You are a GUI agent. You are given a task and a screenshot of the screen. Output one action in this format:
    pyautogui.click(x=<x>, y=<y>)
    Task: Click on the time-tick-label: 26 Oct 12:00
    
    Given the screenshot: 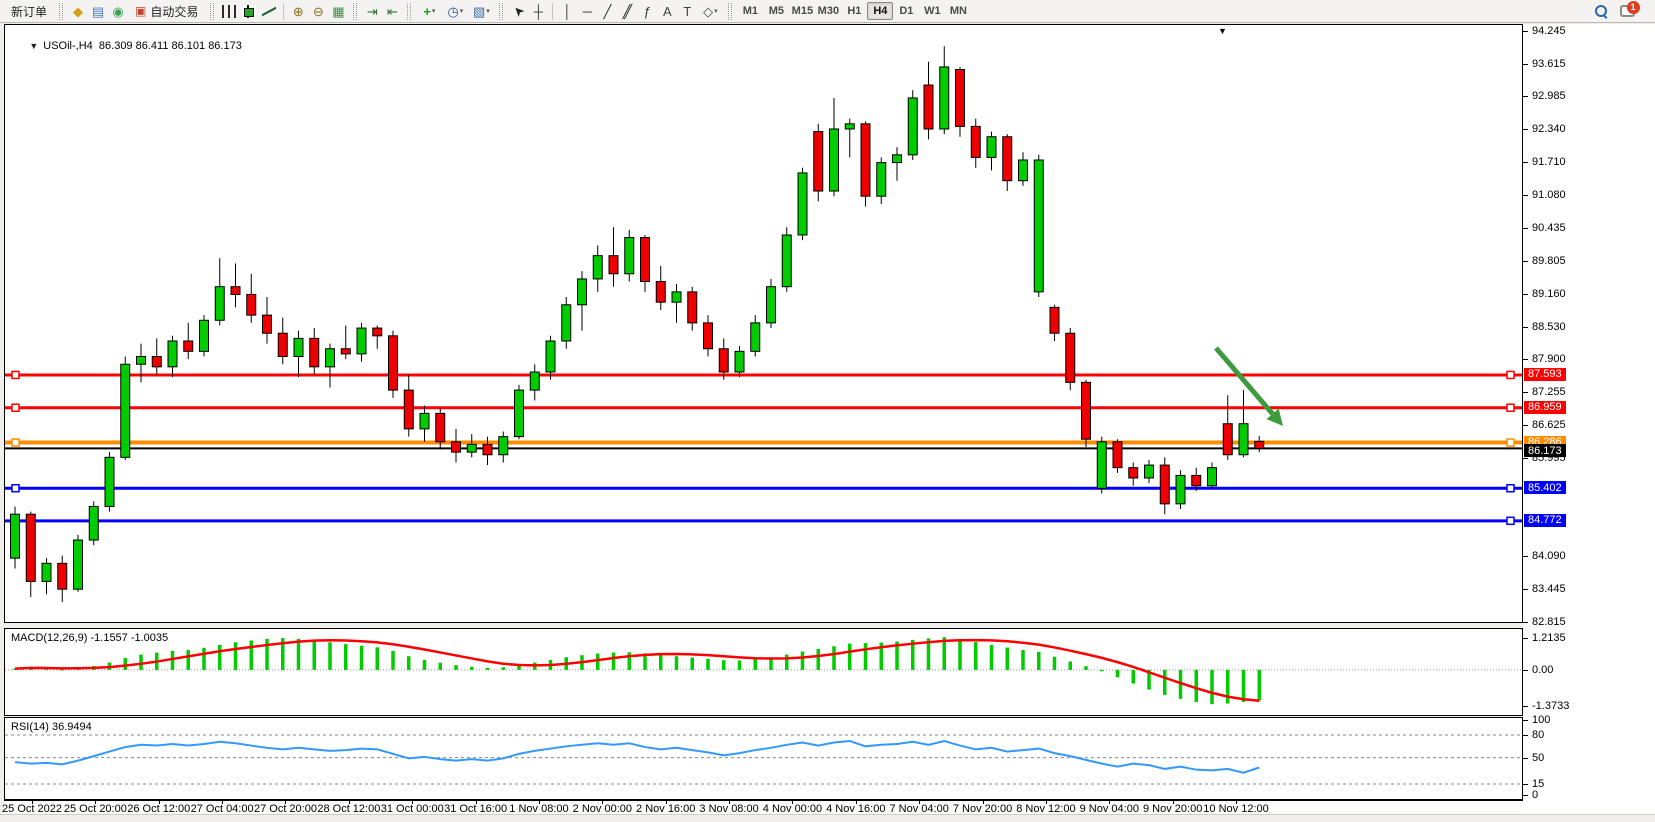 What is the action you would take?
    pyautogui.click(x=159, y=809)
    